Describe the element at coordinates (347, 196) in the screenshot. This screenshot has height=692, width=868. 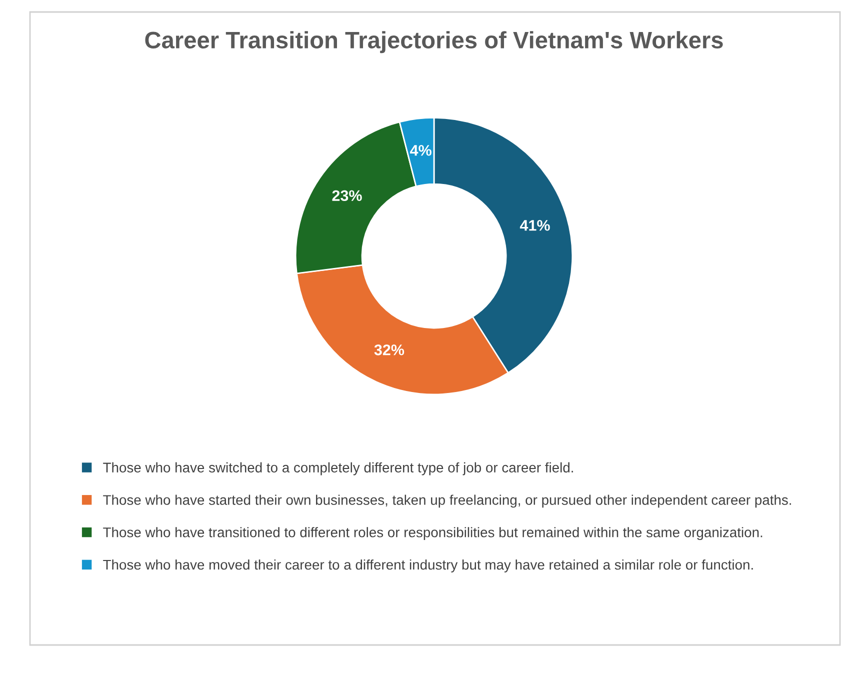
I see `data-label: 23%` at that location.